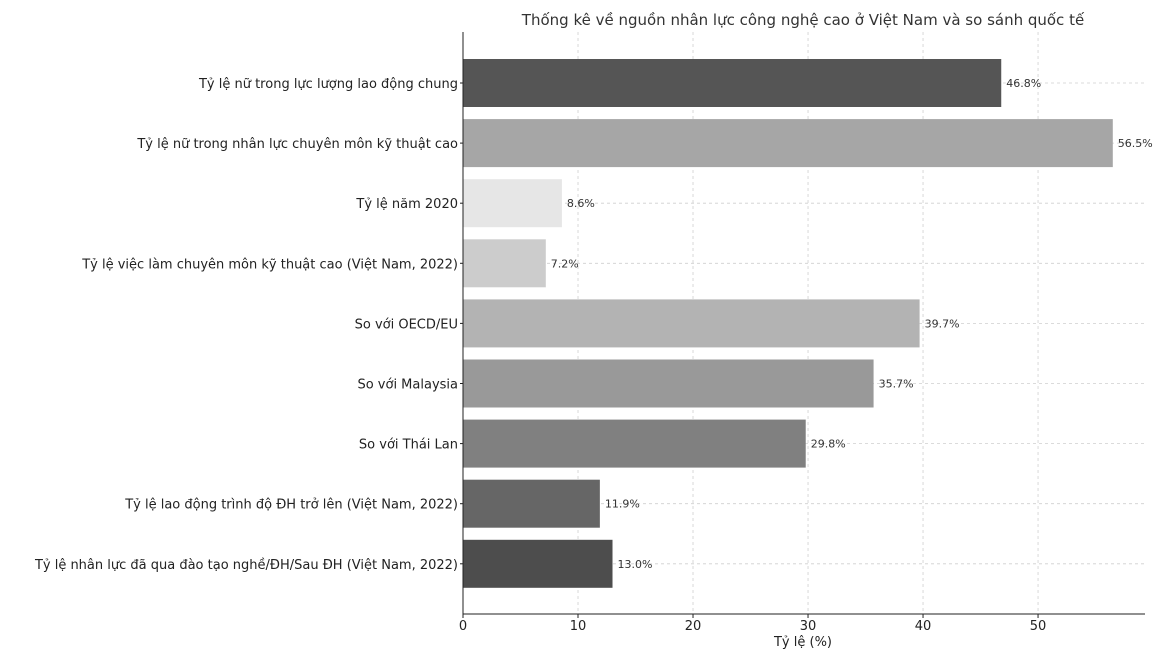 The image size is (1155, 649). What do you see at coordinates (1135, 143) in the screenshot?
I see `value-label: 56.5%` at bounding box center [1135, 143].